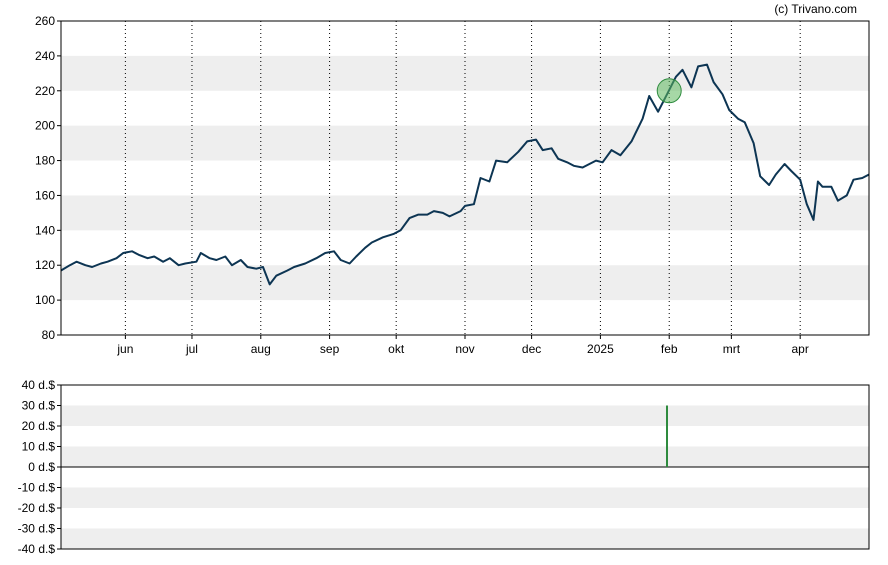 The image size is (888, 565). Describe the element at coordinates (464, 349) in the screenshot. I see `x-tick-label: nov` at that location.